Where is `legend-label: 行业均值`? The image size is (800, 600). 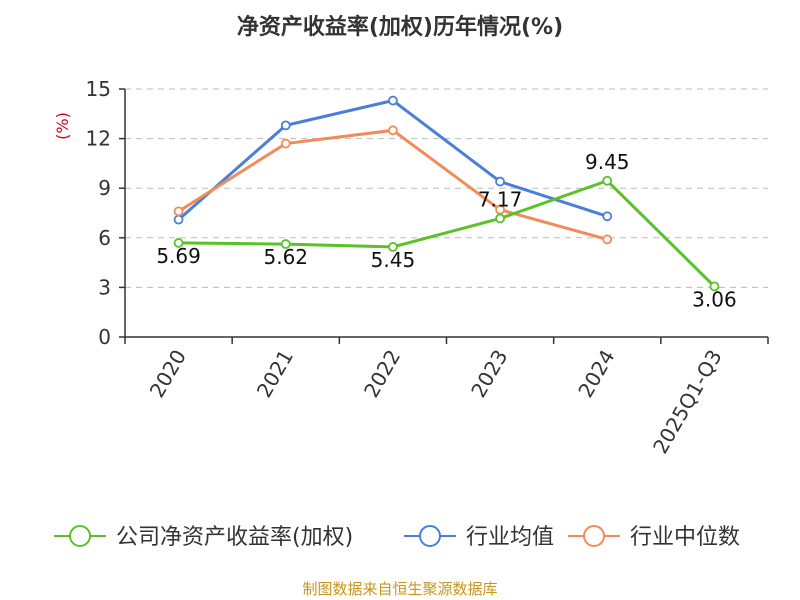 legend-label: 行业均值 is located at coordinates (510, 537).